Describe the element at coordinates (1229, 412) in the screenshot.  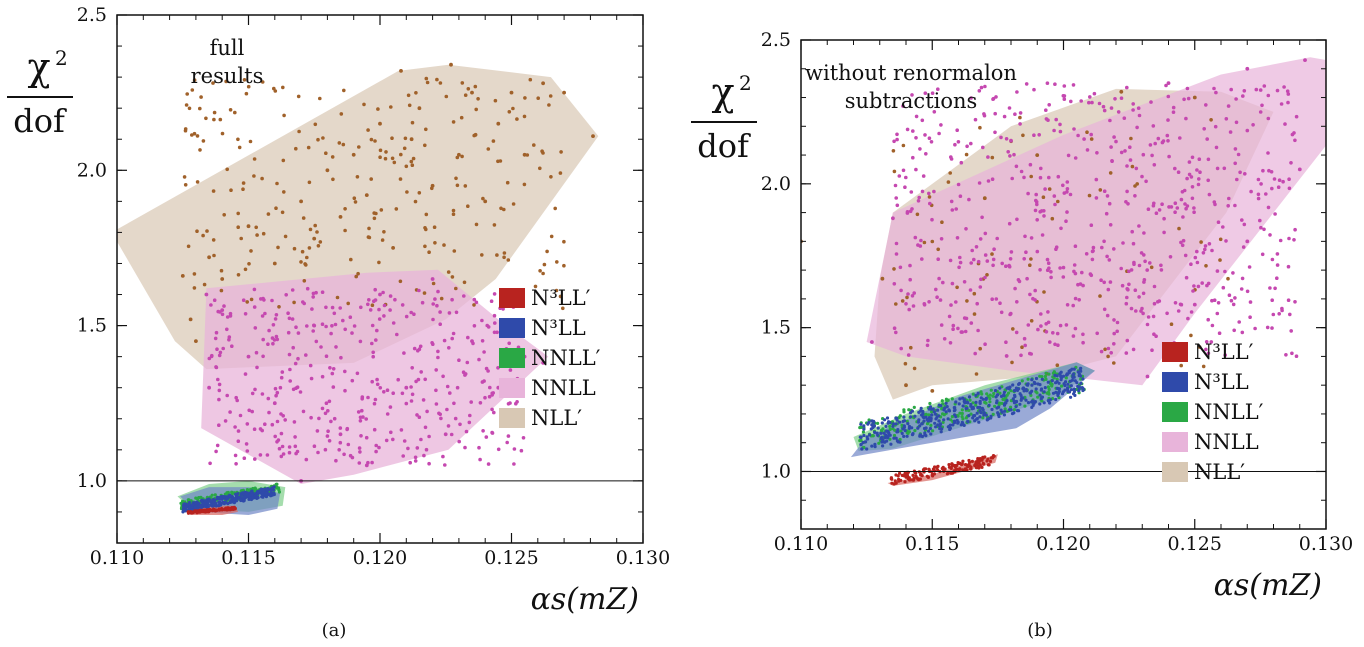
I see `legend-label: NNLL′` at that location.